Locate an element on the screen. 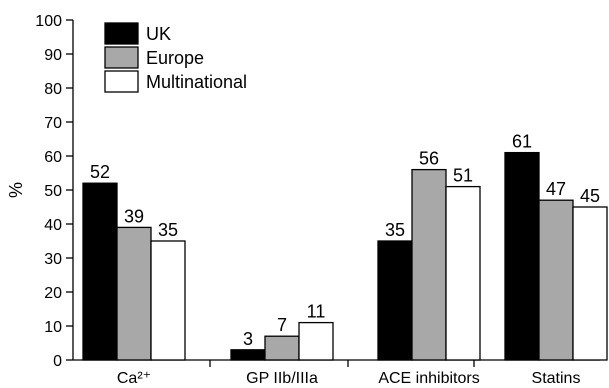 This screenshot has height=388, width=609. y-tick-label: 50 is located at coordinates (53, 191).